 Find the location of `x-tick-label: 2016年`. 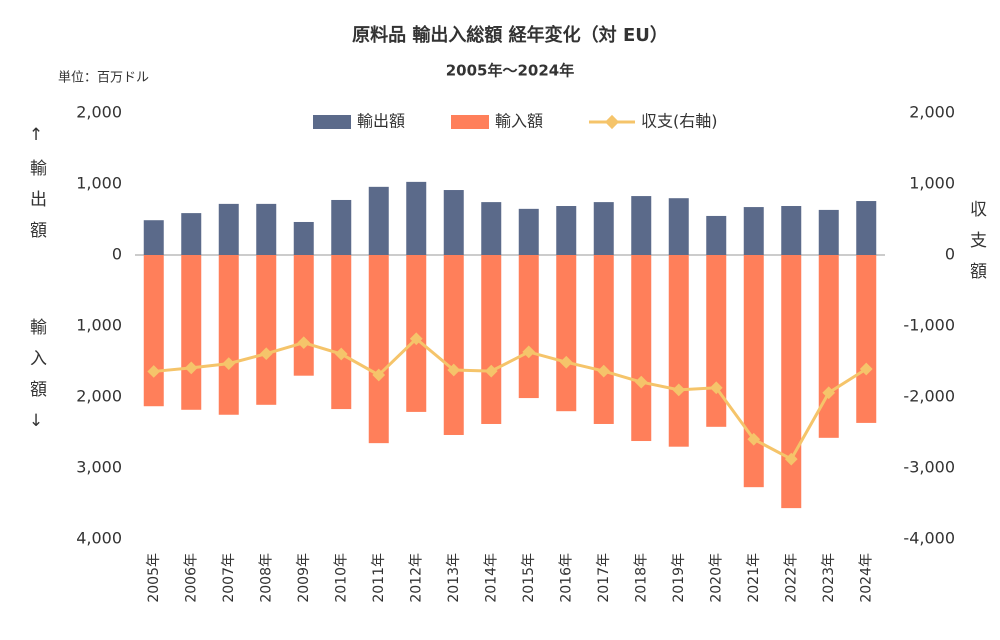

x-tick-label: 2016年 is located at coordinates (566, 578).